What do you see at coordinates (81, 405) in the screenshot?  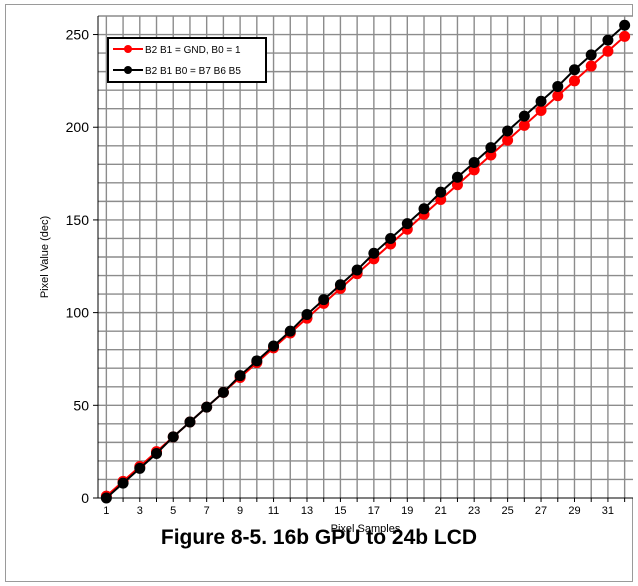 I see `y-tick-label: 50` at bounding box center [81, 405].